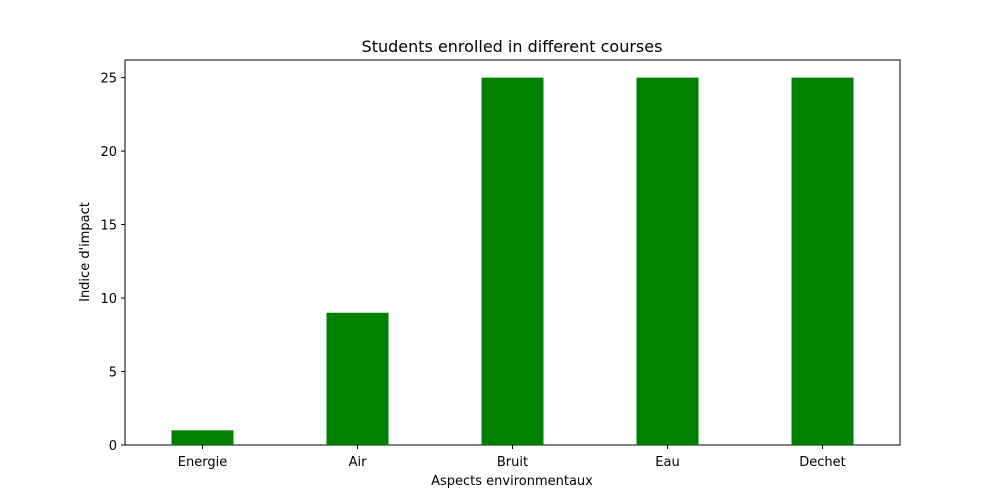 Image resolution: width=1000 pixels, height=500 pixels. I want to click on y-tick-label: 25, so click(108, 79).